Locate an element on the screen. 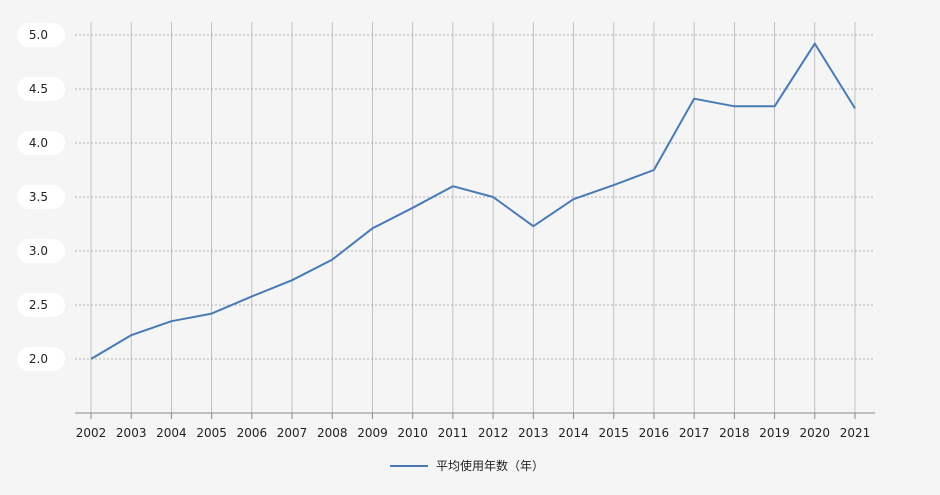 The width and height of the screenshot is (940, 495). x-axis-ticks is located at coordinates (473, 416).